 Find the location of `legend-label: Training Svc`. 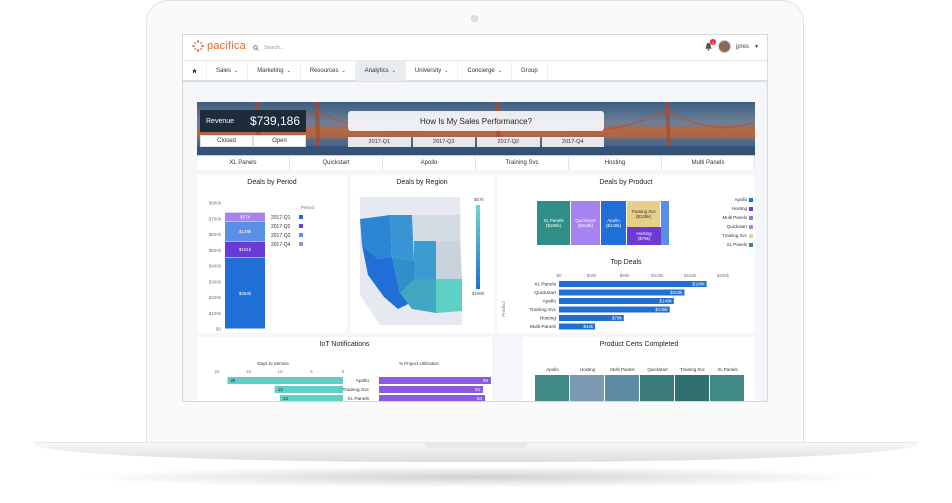

legend-label: Training Svc is located at coordinates (734, 235).